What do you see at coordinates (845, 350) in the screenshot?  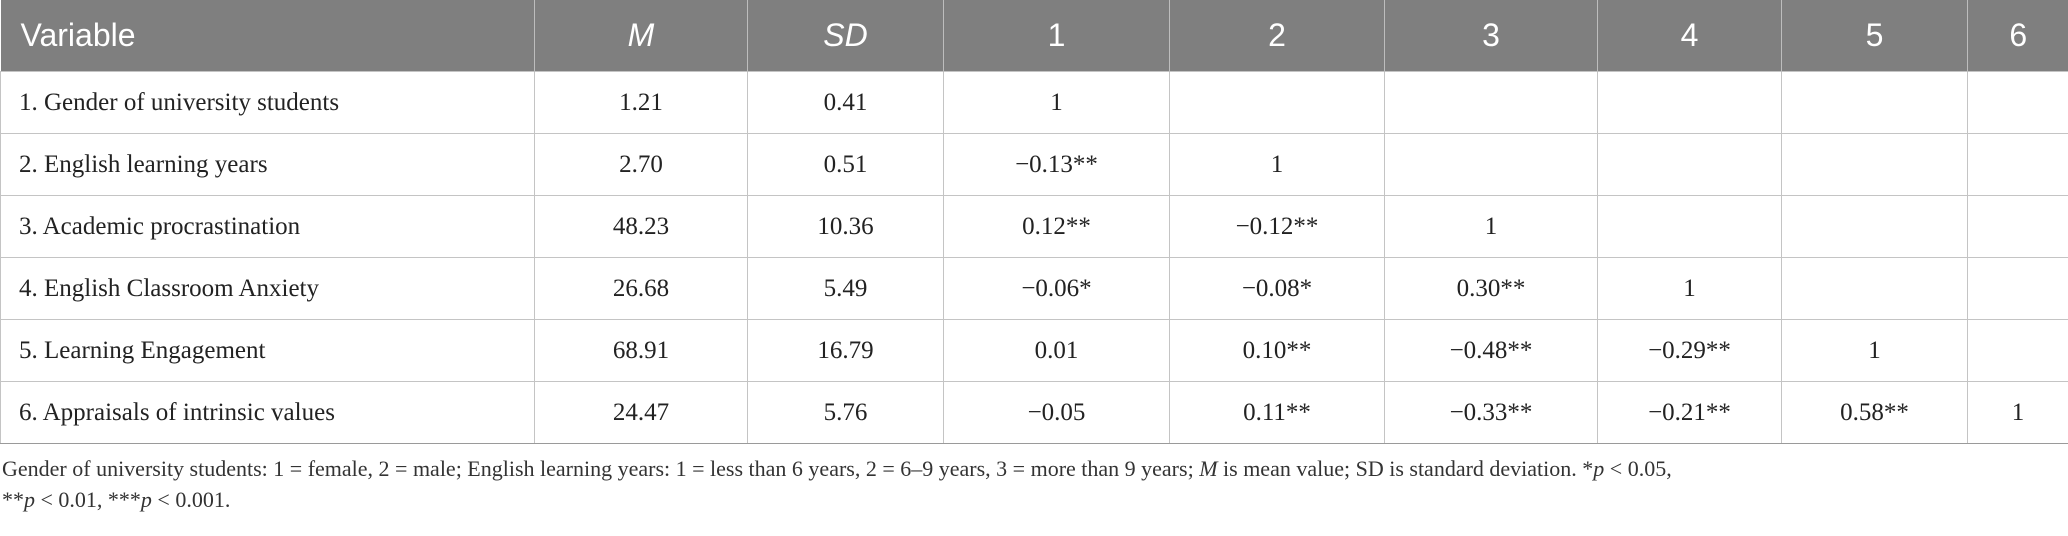 I see `sd-cell: 16.79` at bounding box center [845, 350].